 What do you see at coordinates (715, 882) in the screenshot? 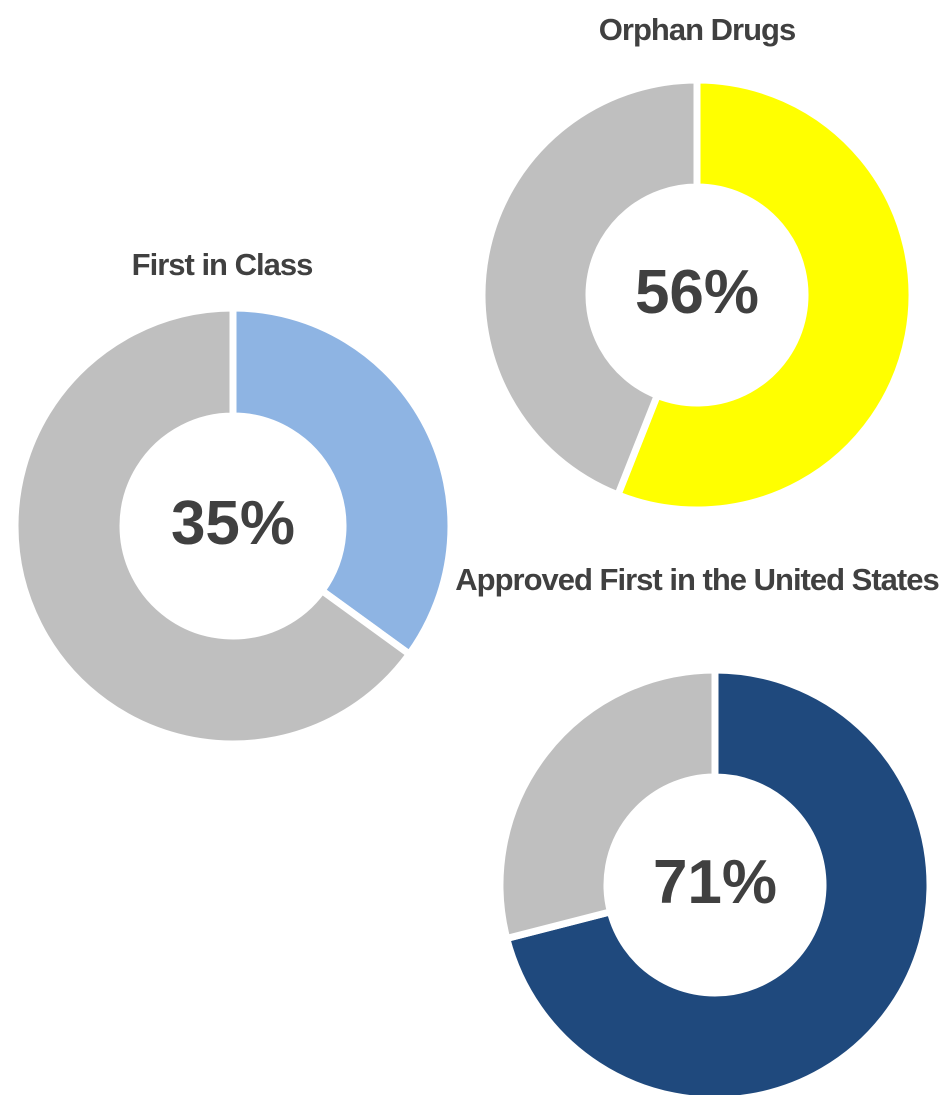
I see `center-label: 71%` at bounding box center [715, 882].